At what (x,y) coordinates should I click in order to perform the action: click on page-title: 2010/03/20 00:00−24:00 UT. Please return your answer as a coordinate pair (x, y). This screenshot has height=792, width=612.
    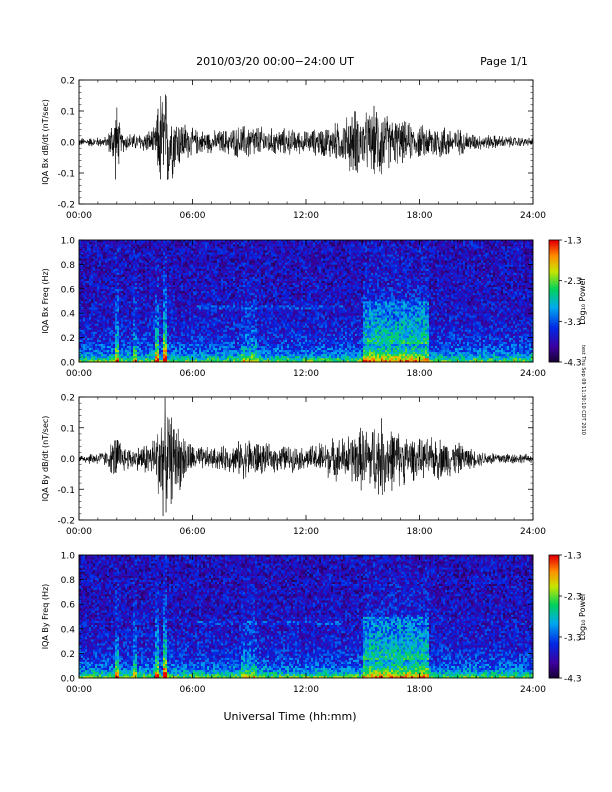
    Looking at the image, I should click on (275, 61).